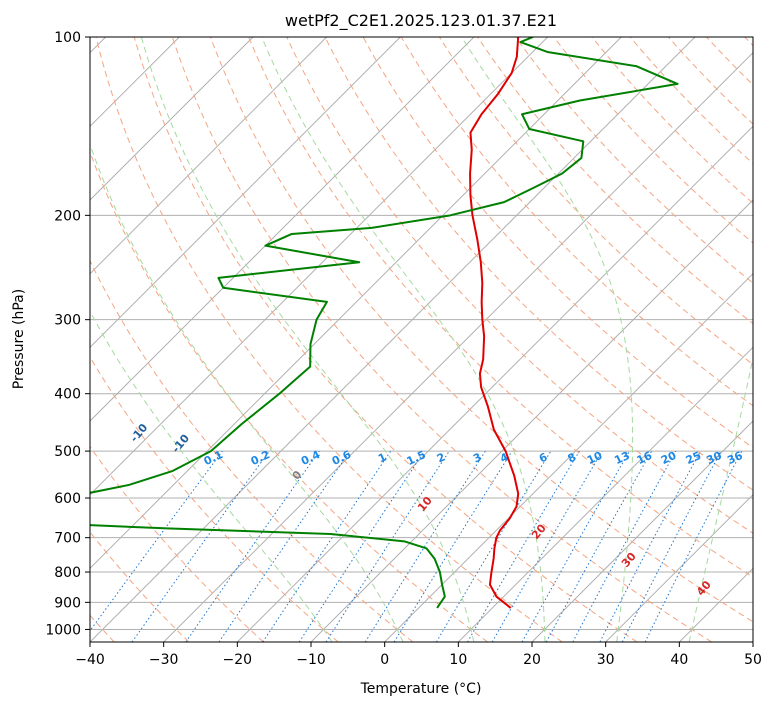  What do you see at coordinates (238, 660) in the screenshot?
I see `x-tick-label: −20` at bounding box center [238, 660].